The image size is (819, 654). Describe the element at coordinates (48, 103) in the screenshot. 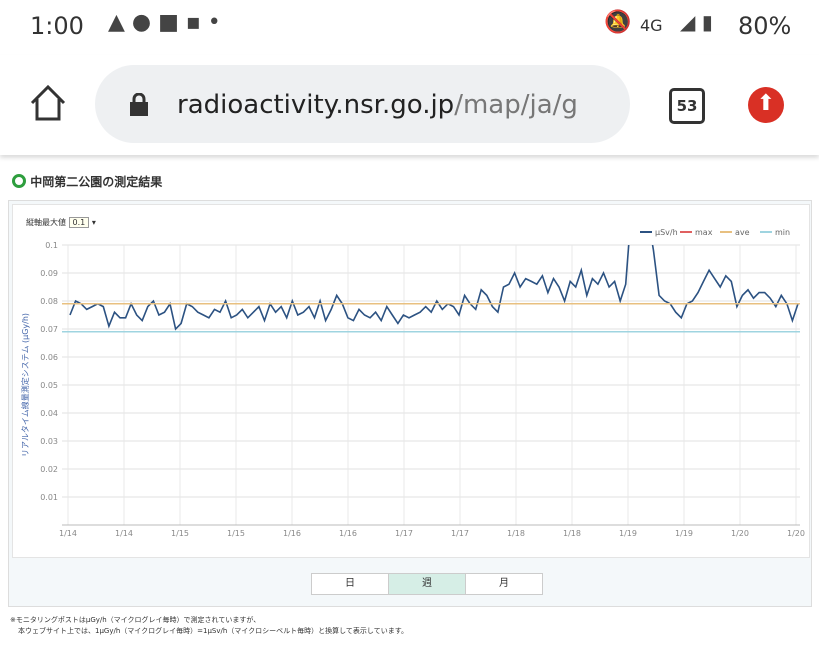

I see `home-button` at that location.